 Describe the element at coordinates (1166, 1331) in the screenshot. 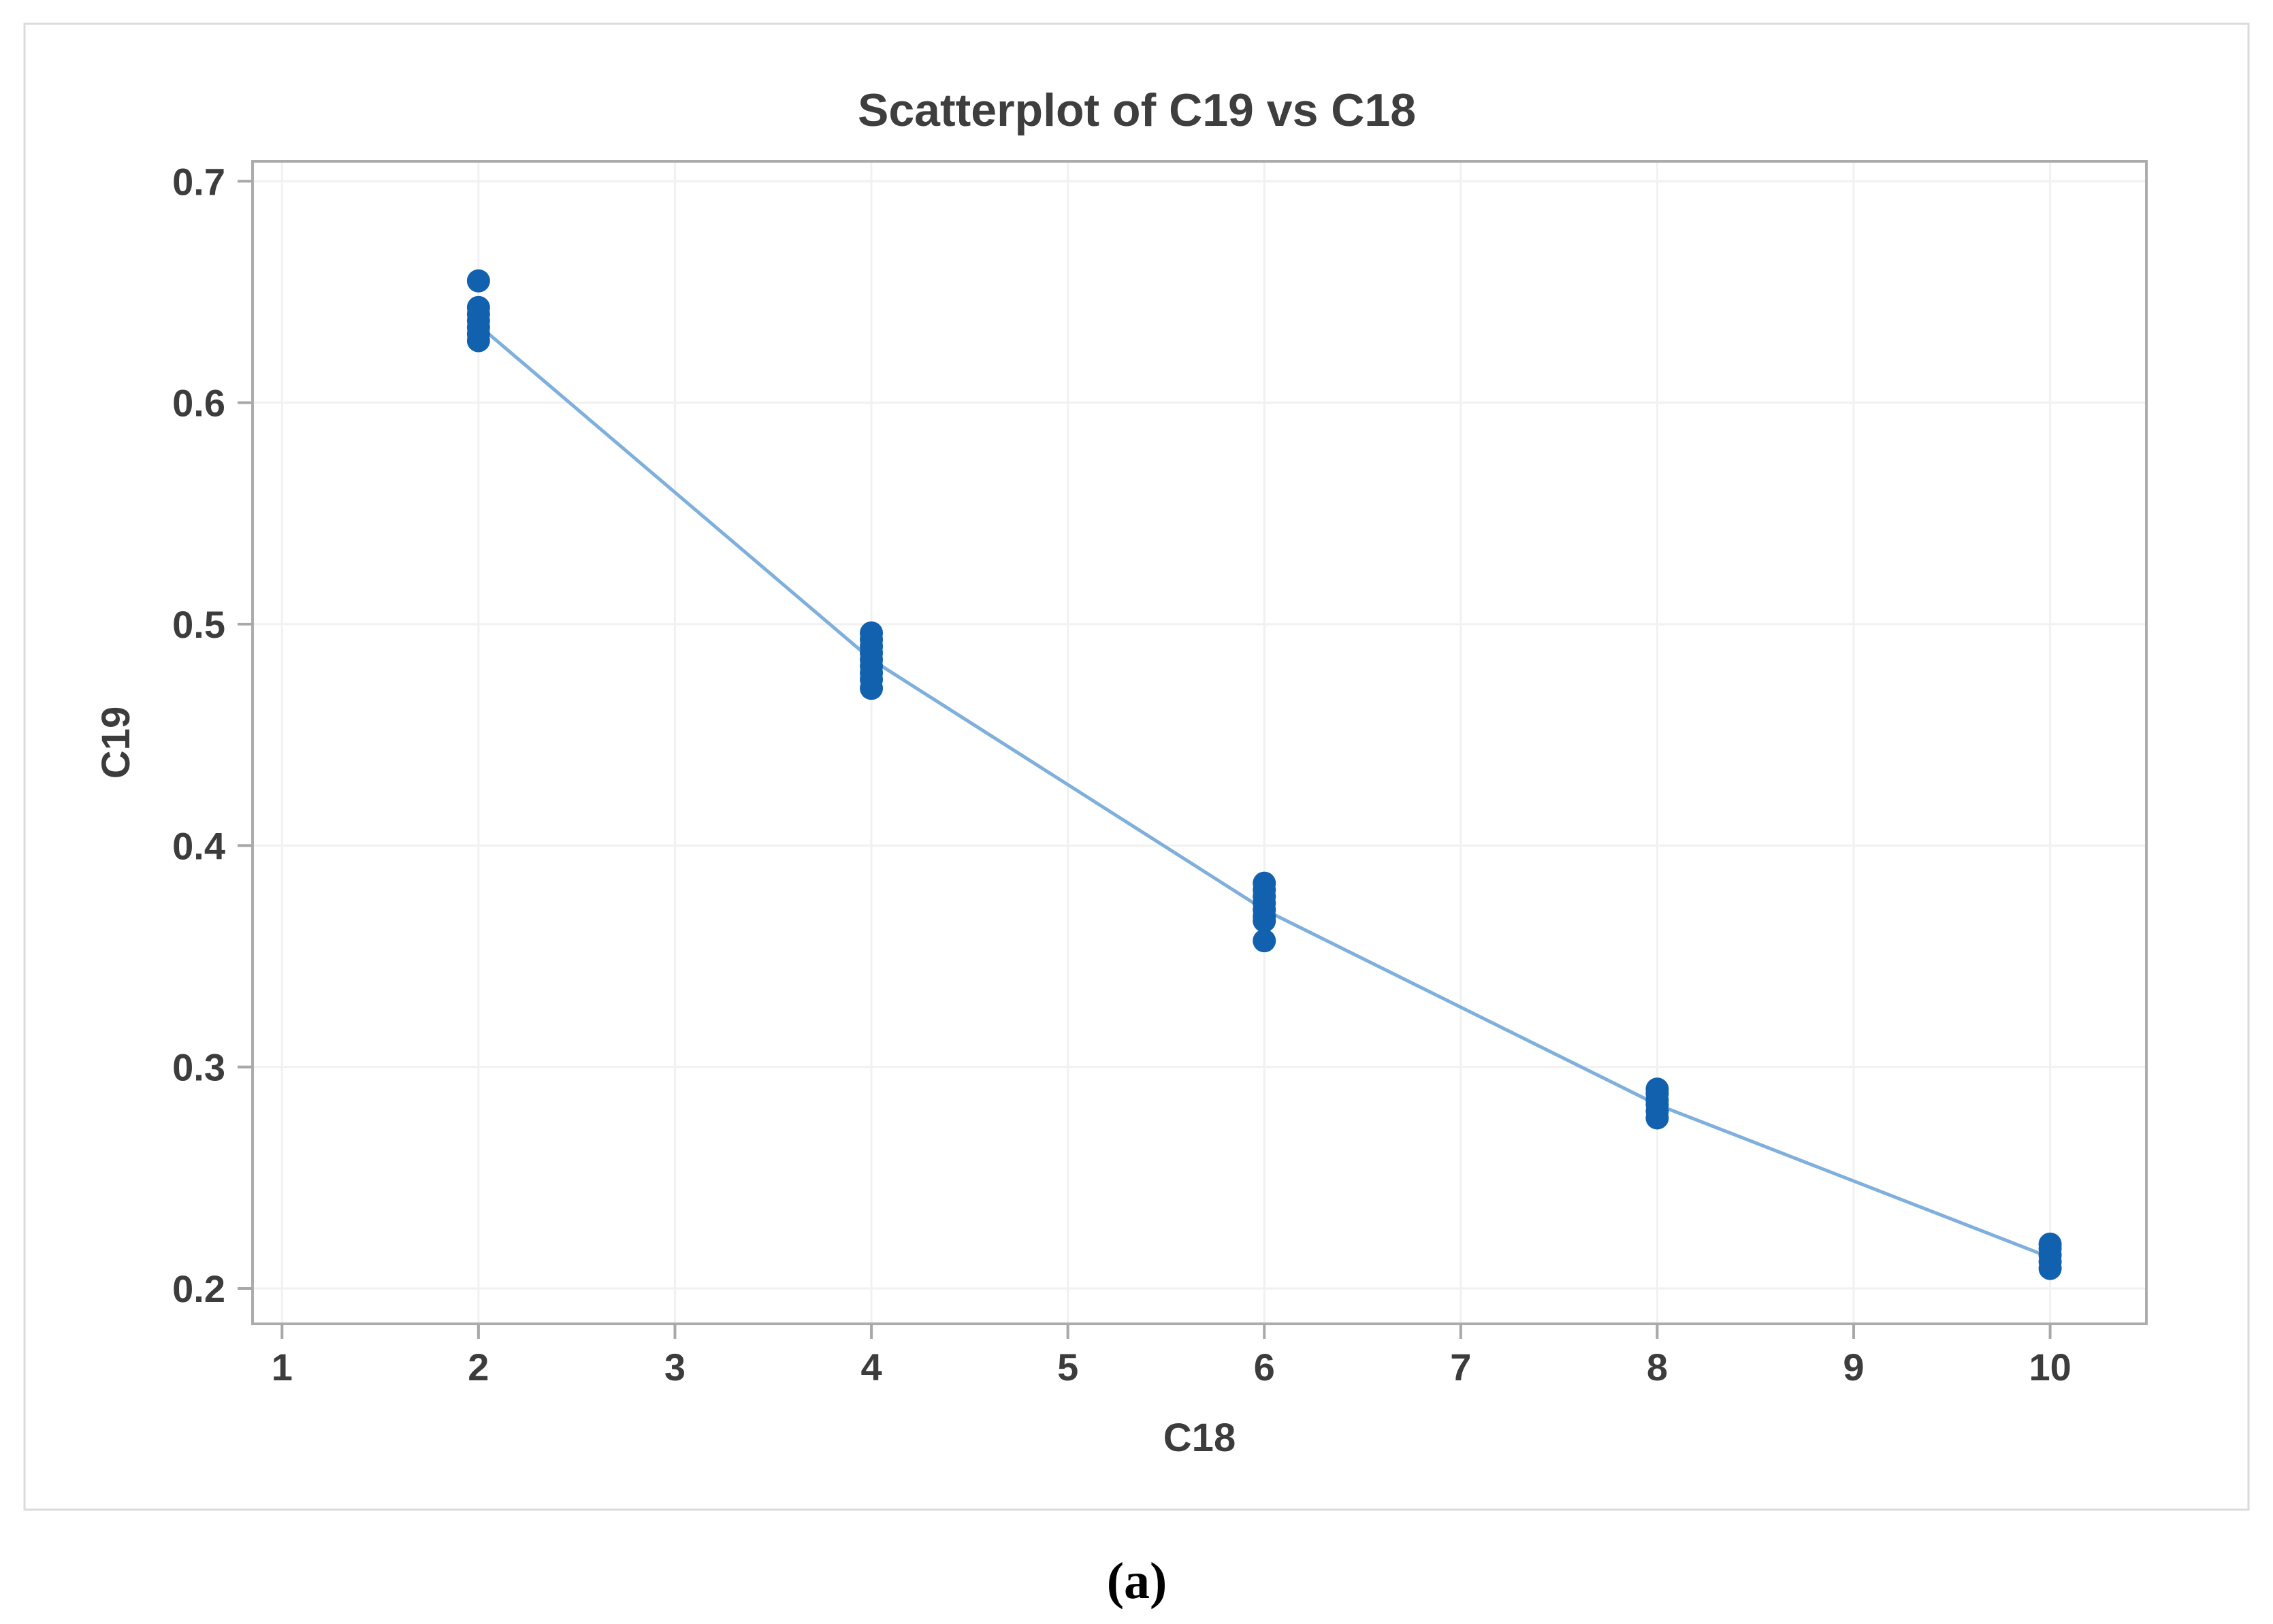

I see `x-ticks` at that location.